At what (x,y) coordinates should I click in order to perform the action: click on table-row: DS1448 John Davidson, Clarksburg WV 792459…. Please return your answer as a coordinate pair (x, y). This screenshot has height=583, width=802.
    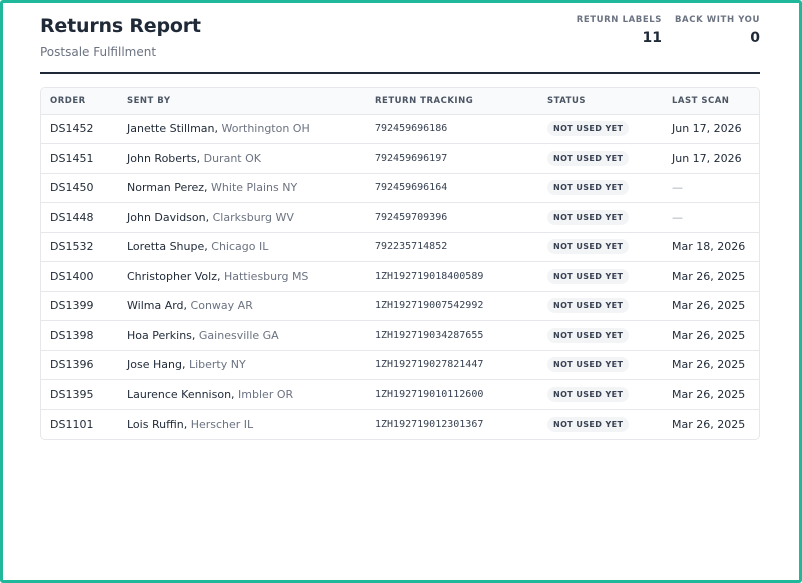
    Looking at the image, I should click on (400, 218).